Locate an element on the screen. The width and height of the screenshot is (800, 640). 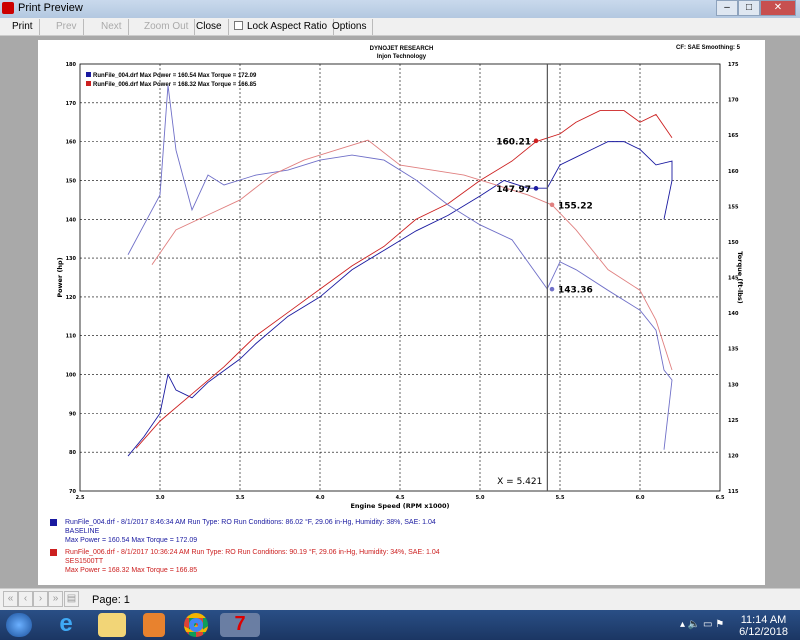
options-button: Options is located at coordinates (350, 27).